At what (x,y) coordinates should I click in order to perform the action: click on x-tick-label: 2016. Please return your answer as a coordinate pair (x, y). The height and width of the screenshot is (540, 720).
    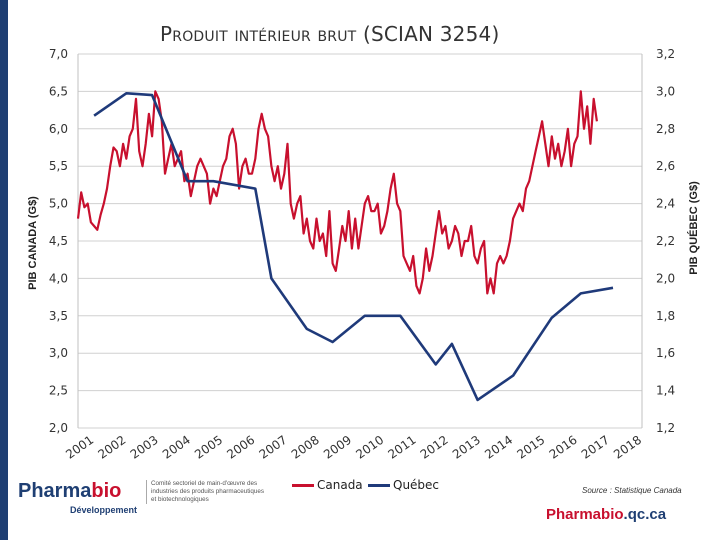
    Looking at the image, I should click on (563, 447).